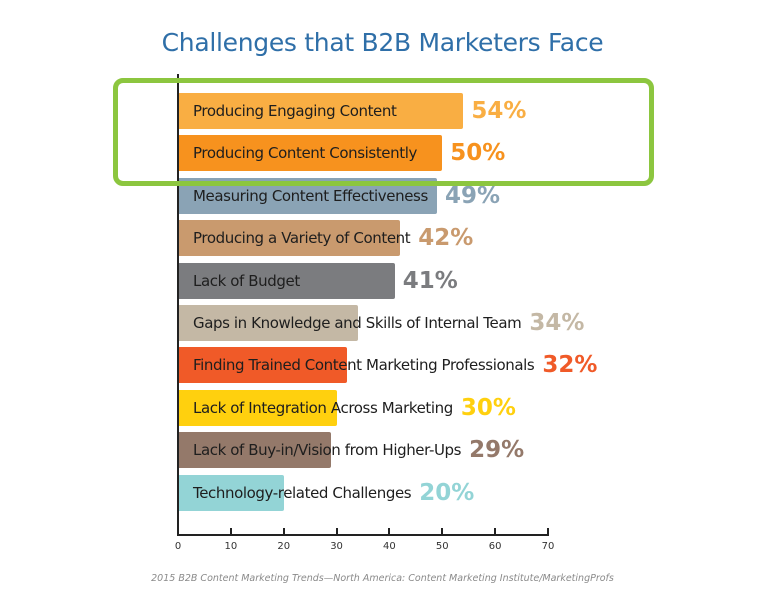 The height and width of the screenshot is (601, 765). Describe the element at coordinates (178, 546) in the screenshot. I see `x-tick-label: 0` at that location.